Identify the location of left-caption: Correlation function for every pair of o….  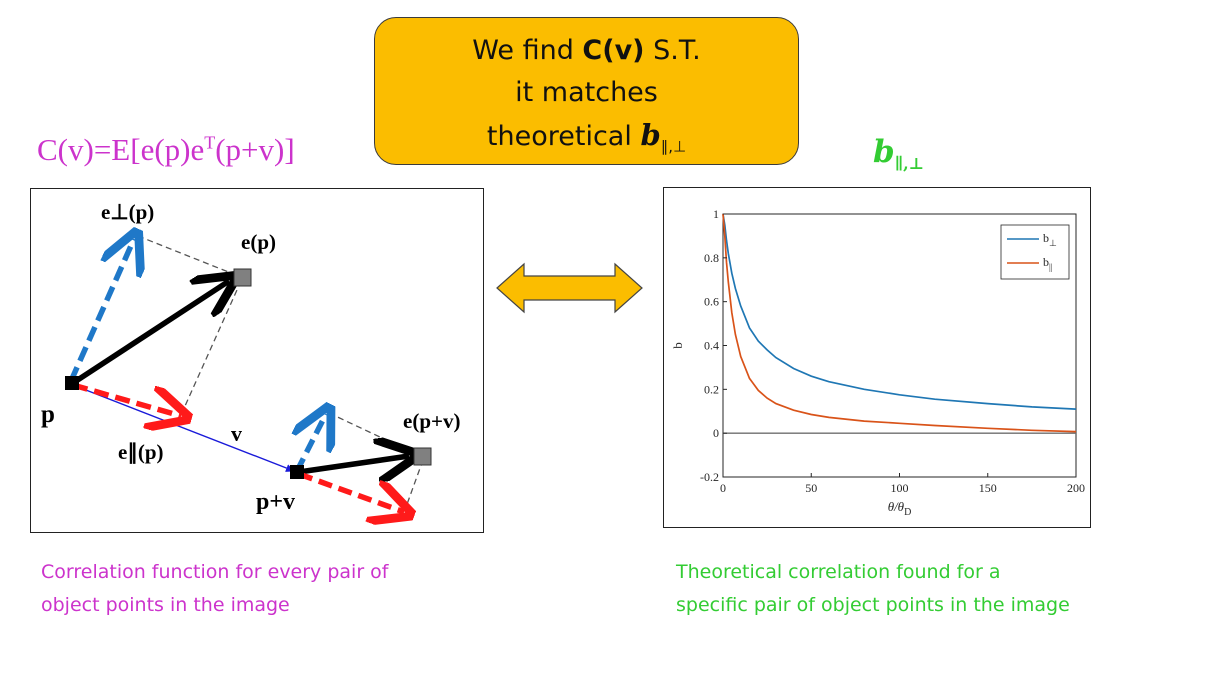
(215, 589).